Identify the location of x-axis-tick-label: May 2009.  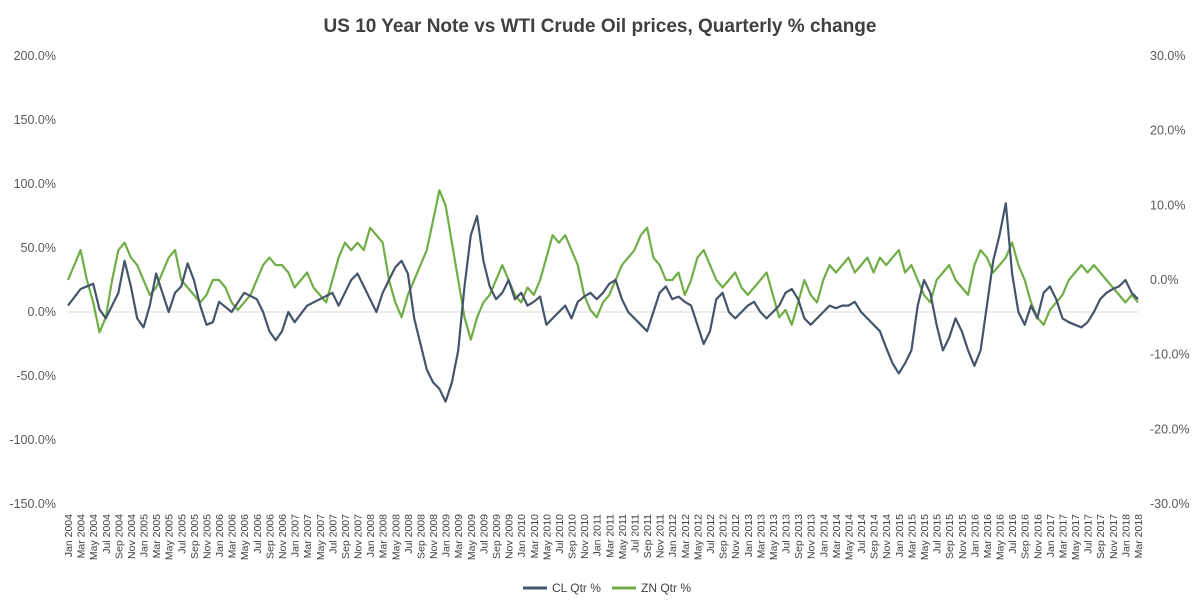
(472, 537).